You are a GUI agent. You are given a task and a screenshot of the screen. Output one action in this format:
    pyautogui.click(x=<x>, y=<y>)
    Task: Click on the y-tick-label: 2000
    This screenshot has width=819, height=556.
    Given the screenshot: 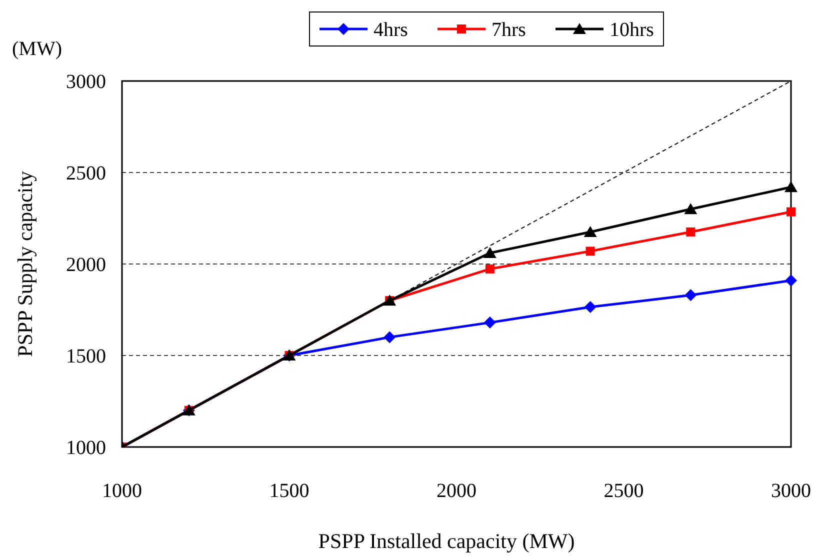 What is the action you would take?
    pyautogui.click(x=86, y=265)
    